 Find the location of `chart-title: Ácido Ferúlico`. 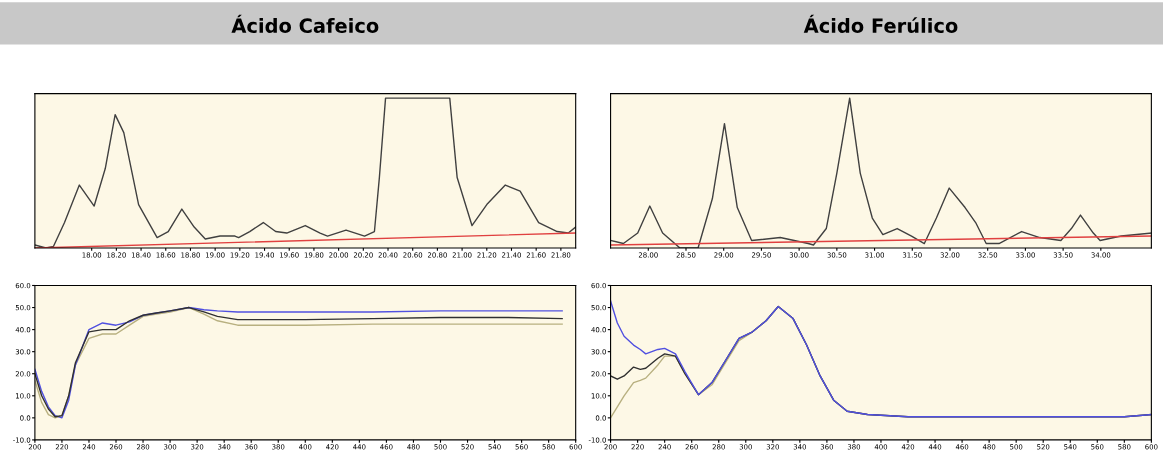

chart-title: Ácido Ferúlico is located at coordinates (880, 24).